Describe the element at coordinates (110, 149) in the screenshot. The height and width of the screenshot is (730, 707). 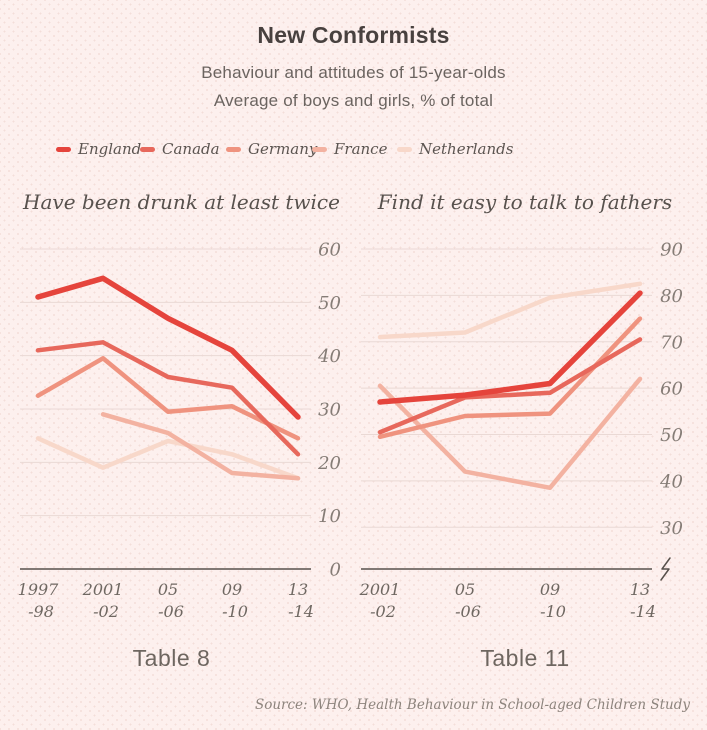
I see `legend-label: England` at that location.